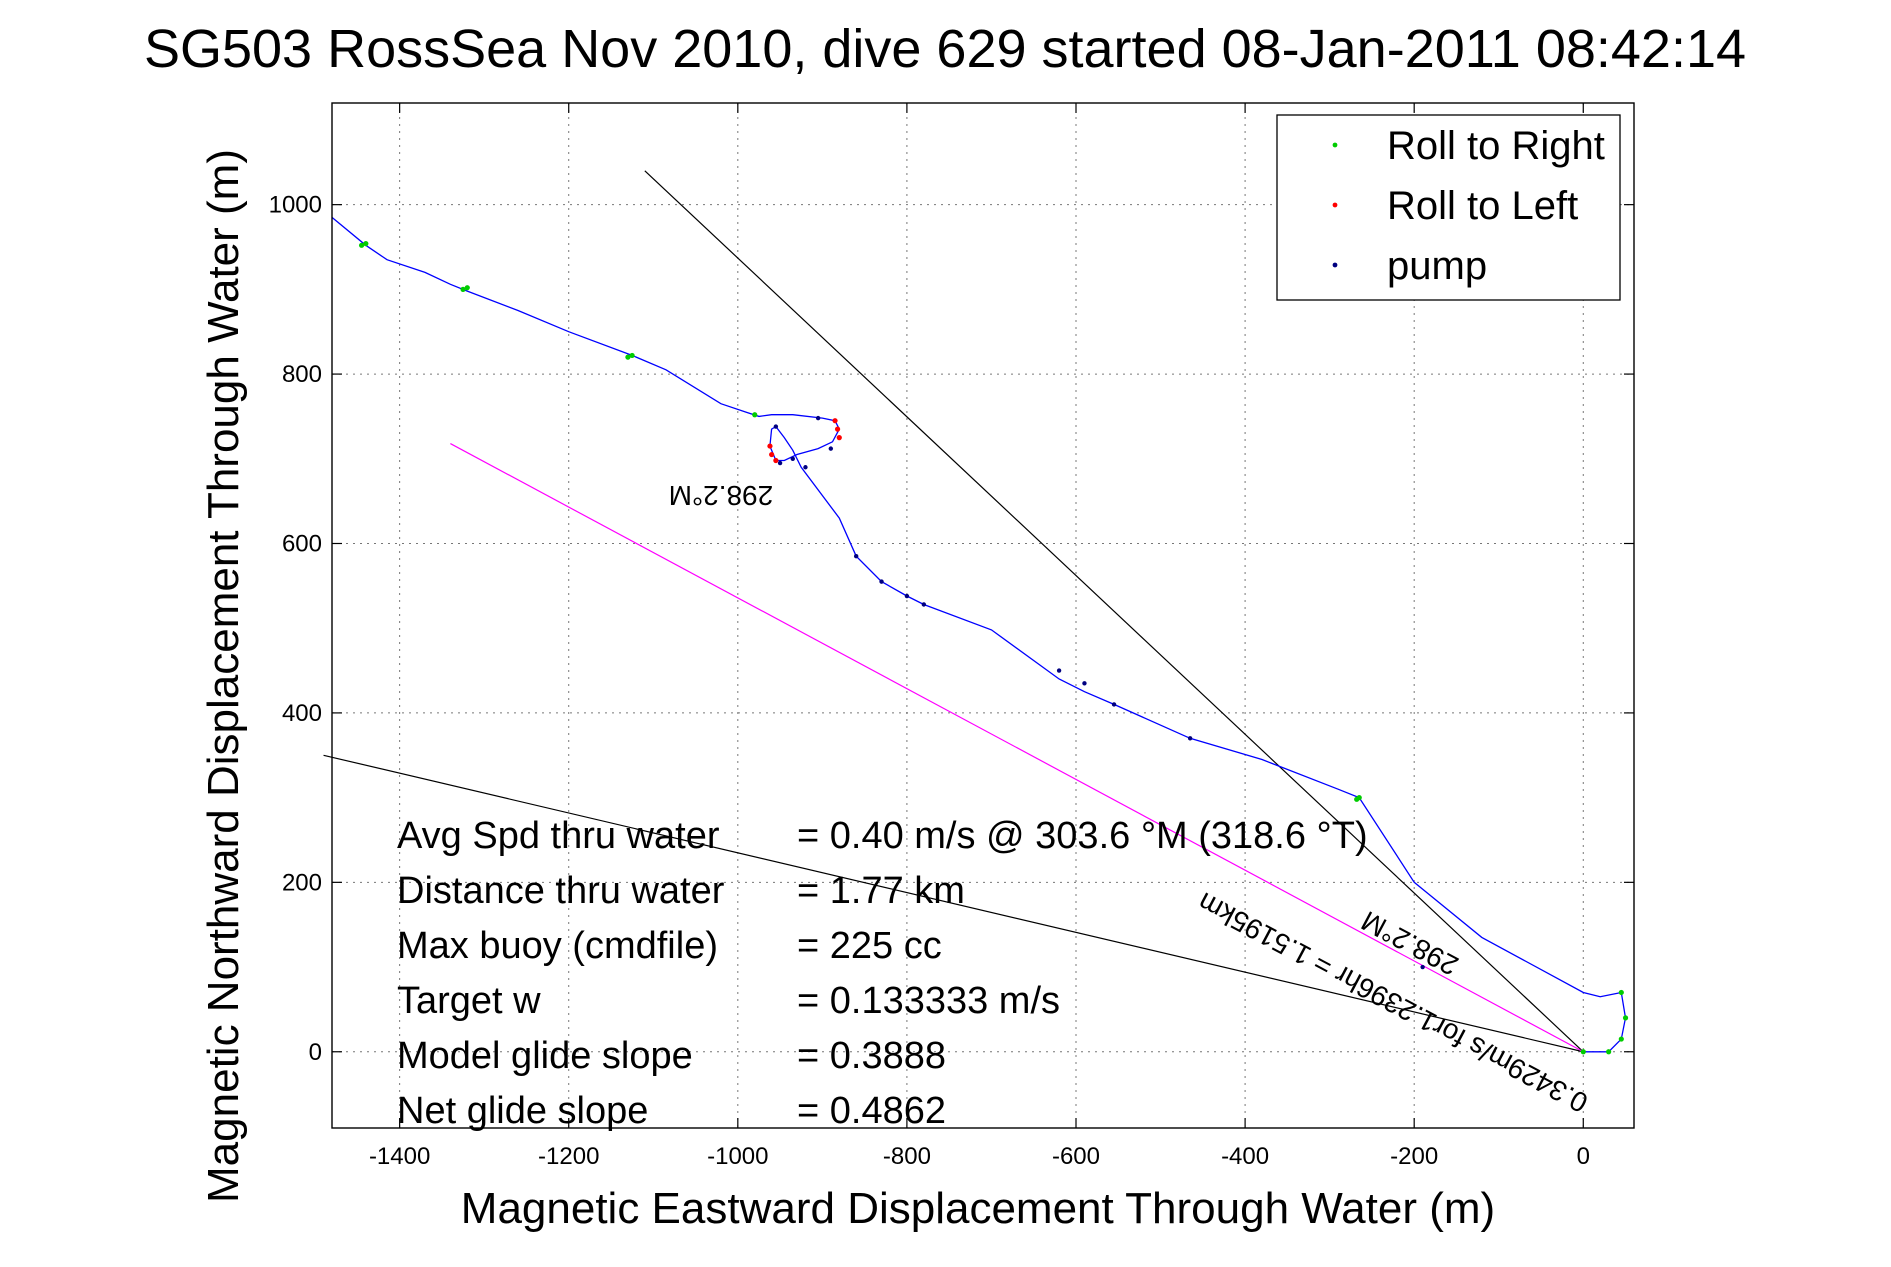 The height and width of the screenshot is (1267, 1891). What do you see at coordinates (907, 1156) in the screenshot?
I see `x-tick-label: -800` at bounding box center [907, 1156].